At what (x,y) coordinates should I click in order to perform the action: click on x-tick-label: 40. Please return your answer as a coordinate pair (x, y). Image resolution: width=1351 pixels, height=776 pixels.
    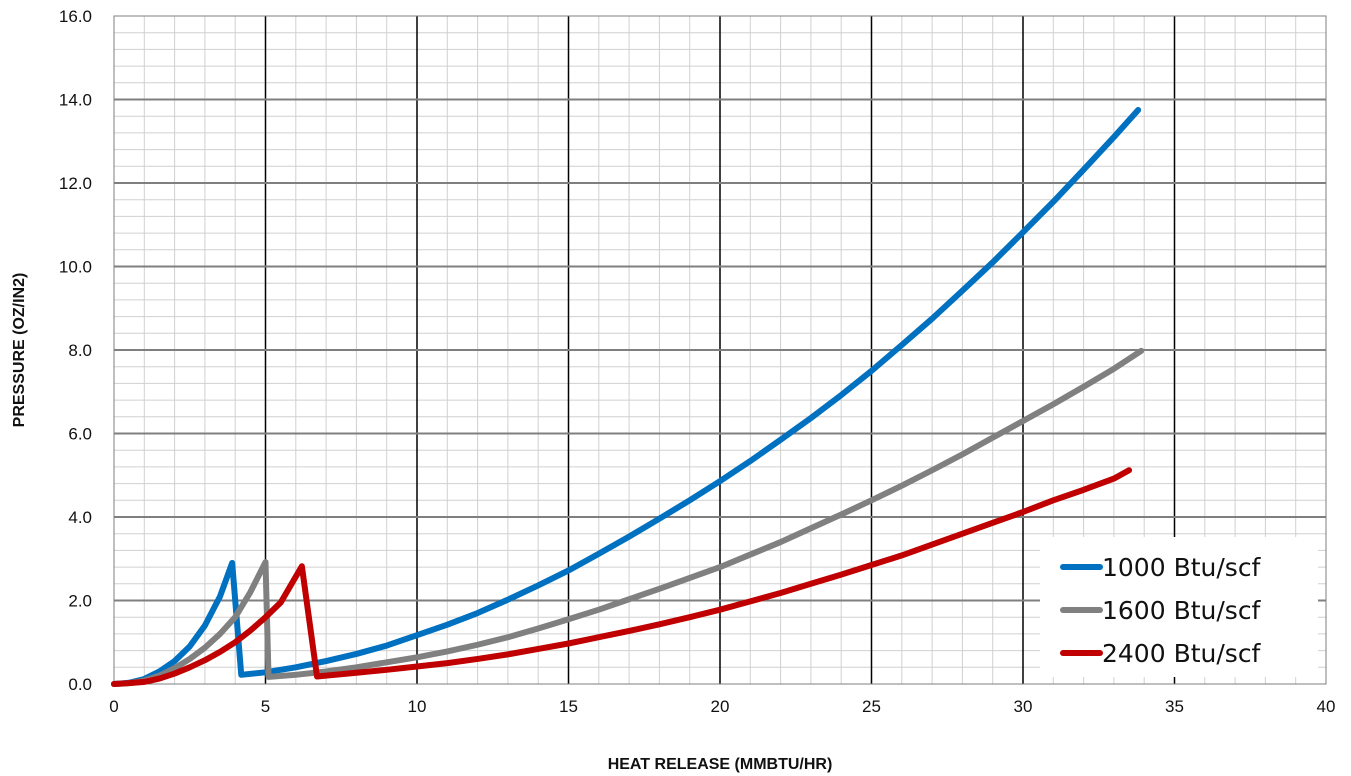
    Looking at the image, I should click on (1326, 706).